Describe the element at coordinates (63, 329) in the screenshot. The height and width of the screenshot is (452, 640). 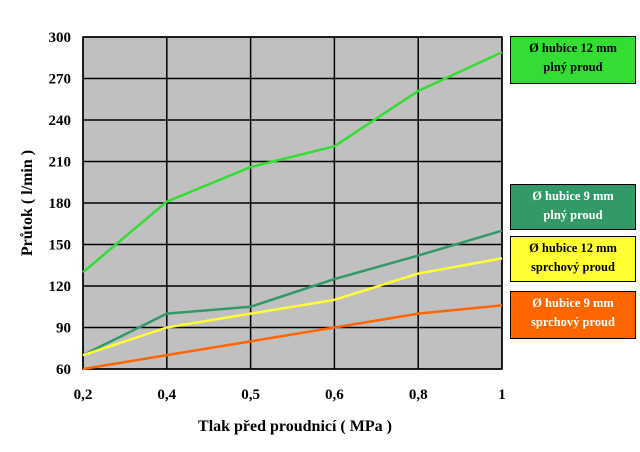
I see `y-tick-label: 90` at that location.